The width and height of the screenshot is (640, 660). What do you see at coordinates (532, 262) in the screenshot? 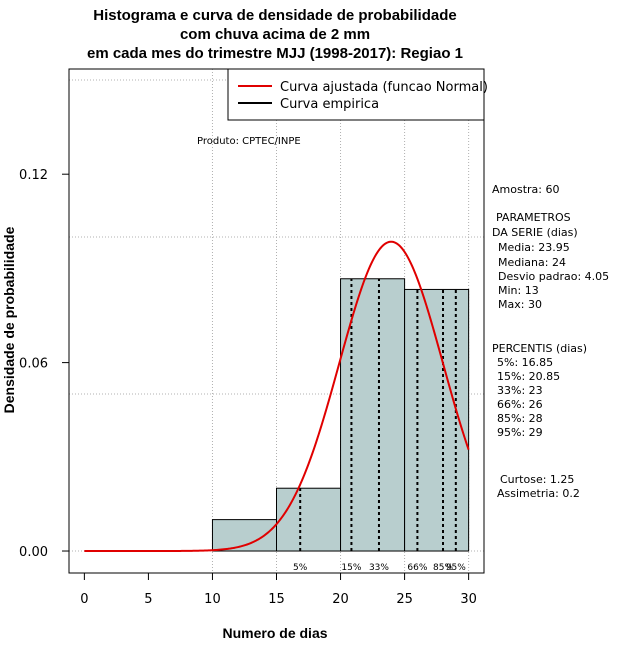
I see `stat-median: Mediana: 24` at bounding box center [532, 262].